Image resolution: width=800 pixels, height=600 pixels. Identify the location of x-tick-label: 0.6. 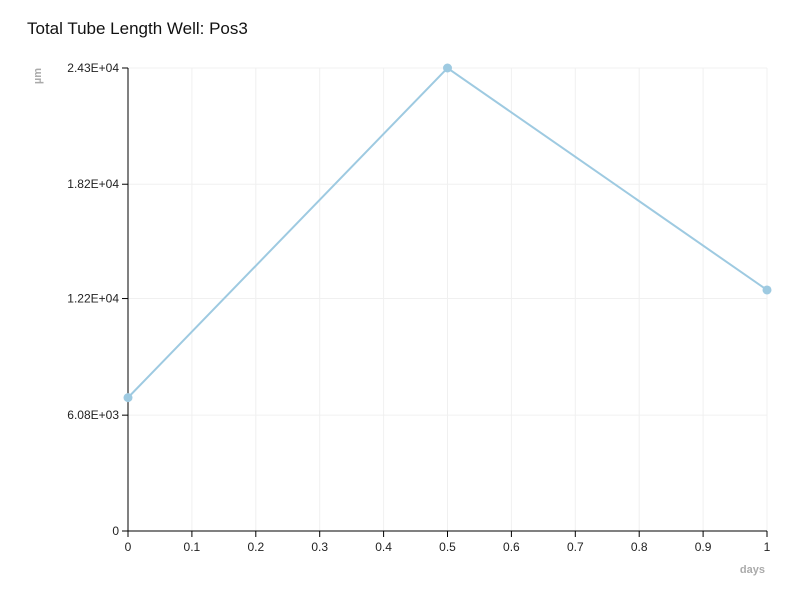
(511, 547).